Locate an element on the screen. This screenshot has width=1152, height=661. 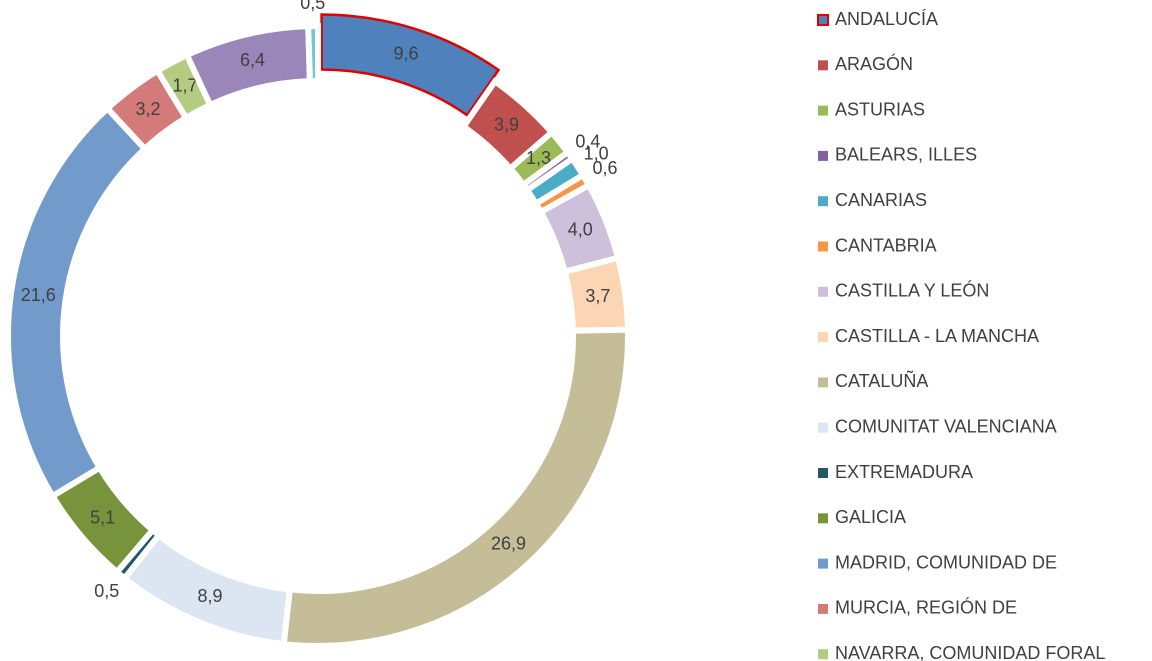
legend-label: EXTREMADURA is located at coordinates (904, 472).